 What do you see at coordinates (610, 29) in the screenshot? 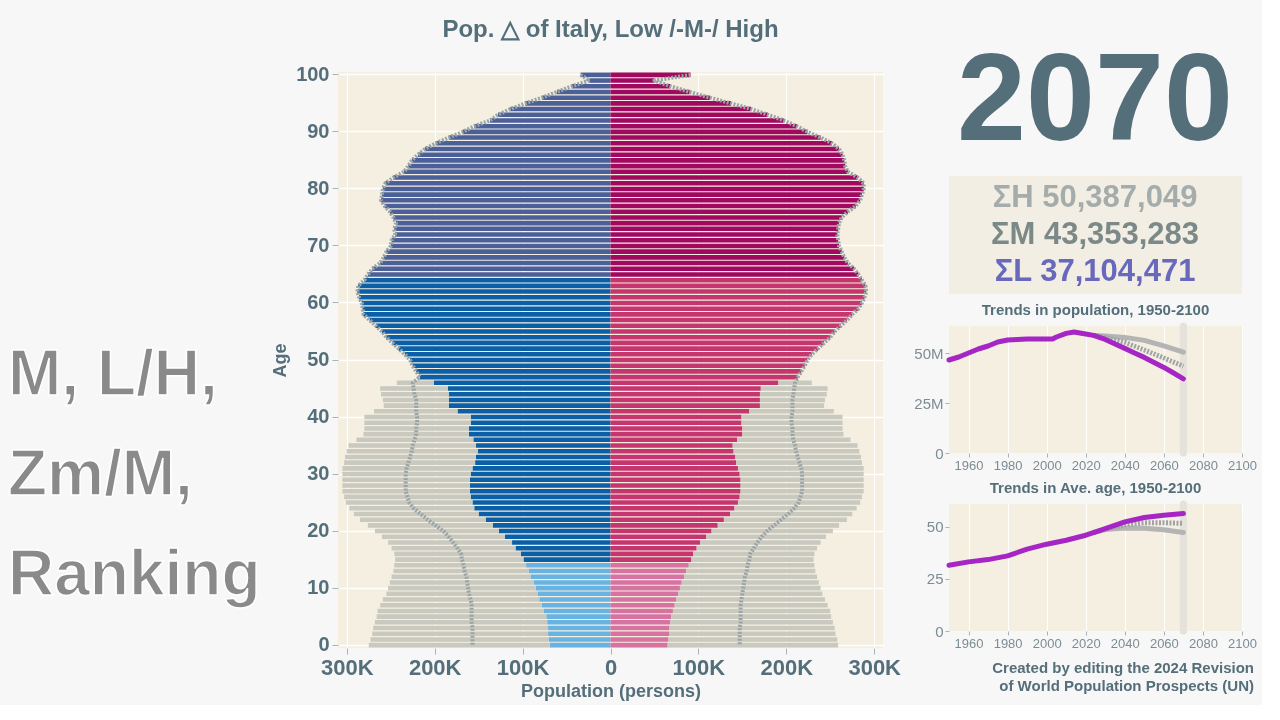
I see `chart-title: Pop. △ of Italy, Low /-M-/ High` at bounding box center [610, 29].